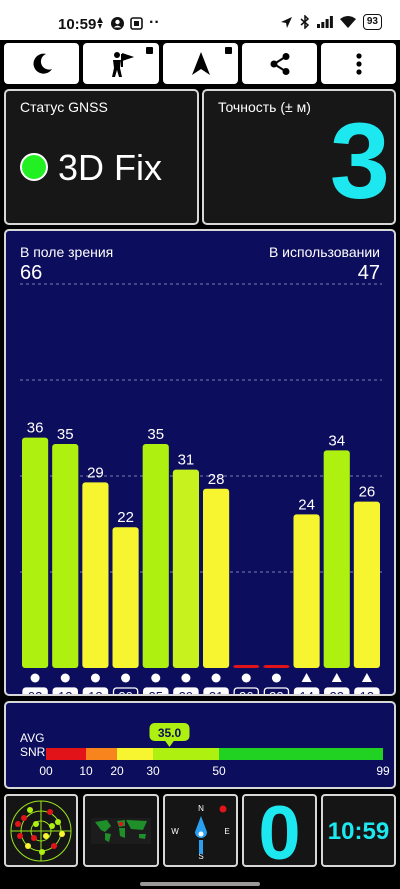 This screenshot has height=889, width=400. I want to click on snr-scale: 00 10 20 30 50 99 35.0, so click(214, 750).